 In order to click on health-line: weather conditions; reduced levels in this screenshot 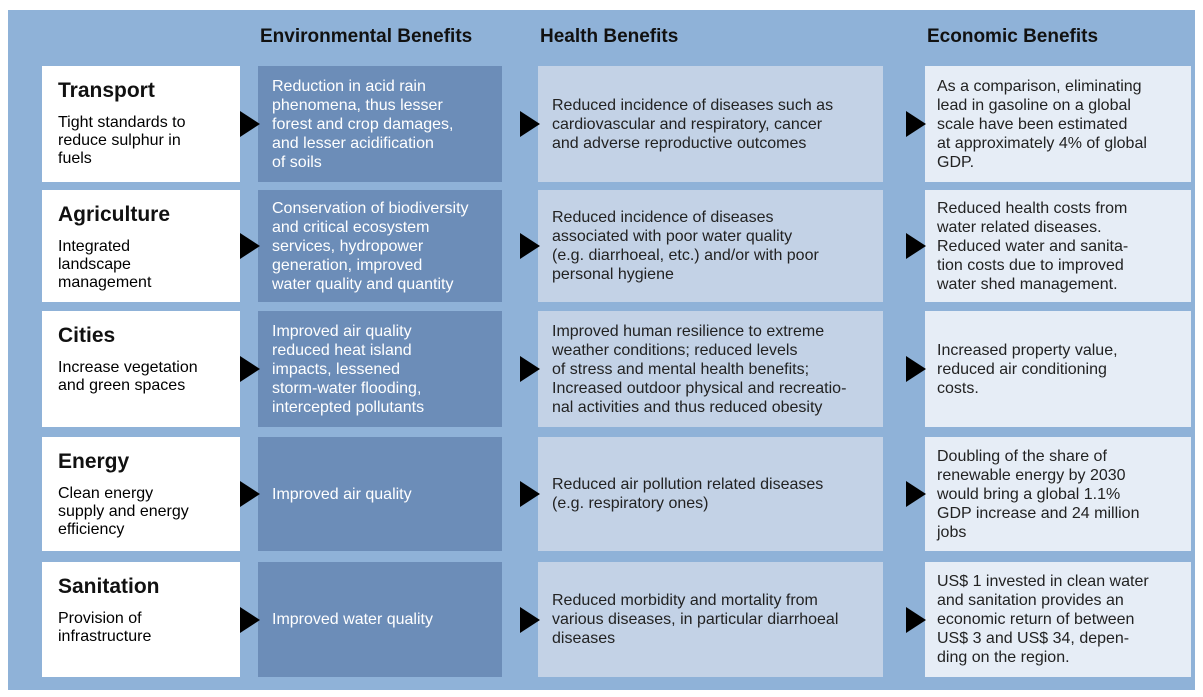, I will do `click(675, 350)`.